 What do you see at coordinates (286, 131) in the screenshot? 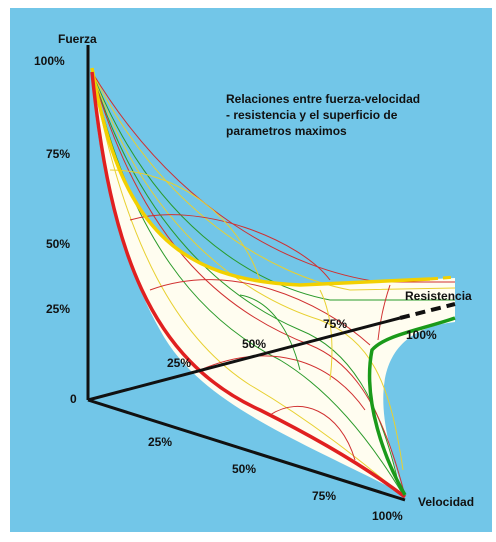
I see `title: parametros maximos` at bounding box center [286, 131].